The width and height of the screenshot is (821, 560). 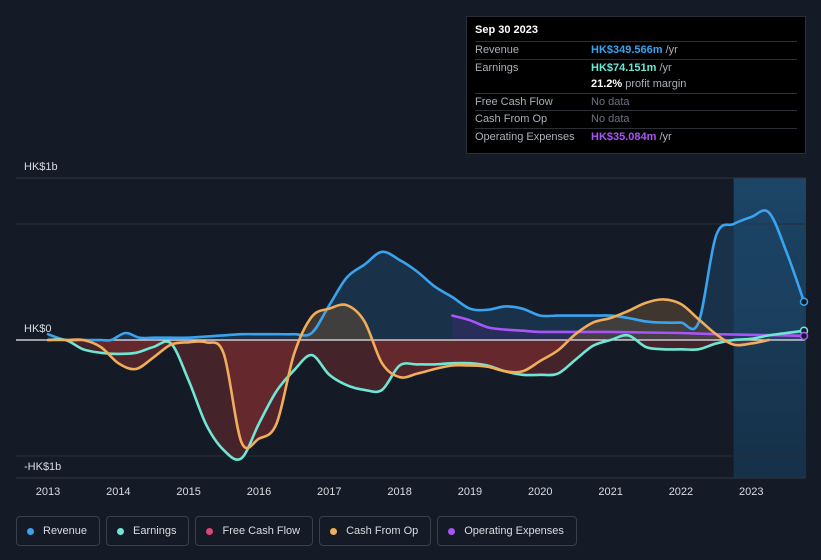 I want to click on x-axis-label: 2014, so click(x=118, y=492).